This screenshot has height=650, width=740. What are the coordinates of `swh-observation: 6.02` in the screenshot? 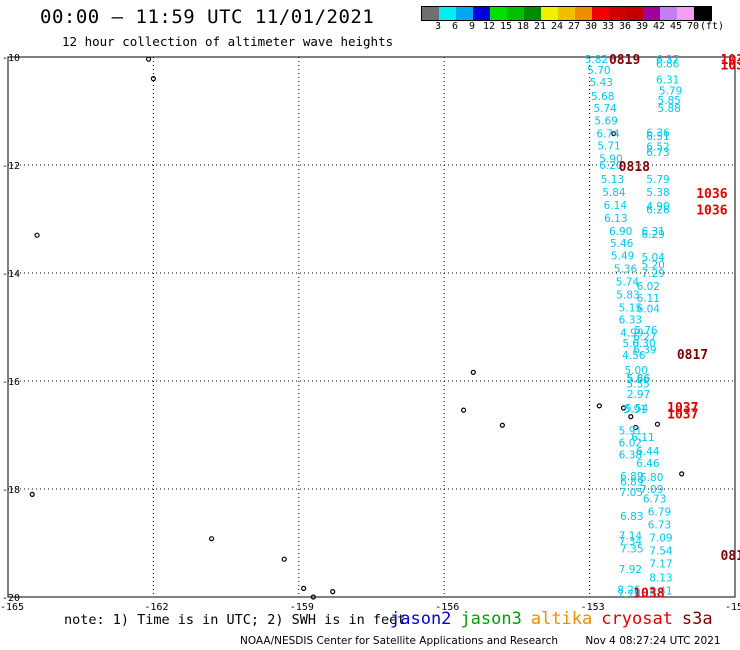 It's located at (648, 287).